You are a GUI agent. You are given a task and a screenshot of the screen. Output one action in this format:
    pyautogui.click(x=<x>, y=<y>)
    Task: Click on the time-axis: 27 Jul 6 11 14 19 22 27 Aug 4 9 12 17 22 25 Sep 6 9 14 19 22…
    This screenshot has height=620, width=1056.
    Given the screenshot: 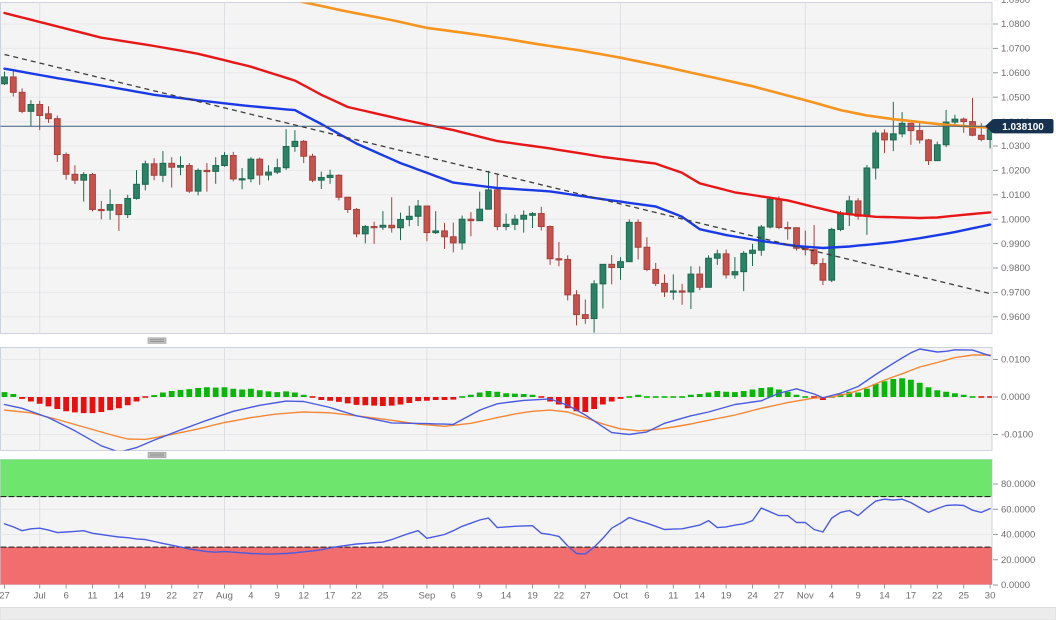 What is the action you would take?
    pyautogui.click(x=497, y=593)
    